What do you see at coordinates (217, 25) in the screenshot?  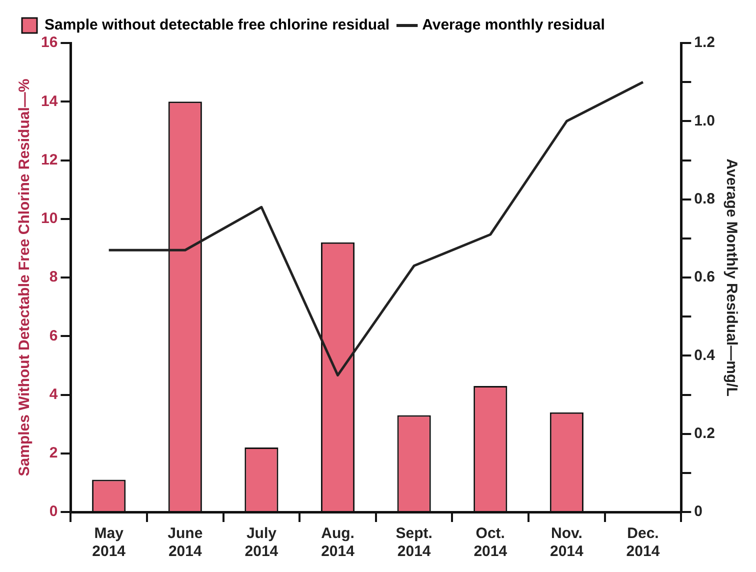 I see `legend-label: Sample without detectable free chlorine residual` at bounding box center [217, 25].